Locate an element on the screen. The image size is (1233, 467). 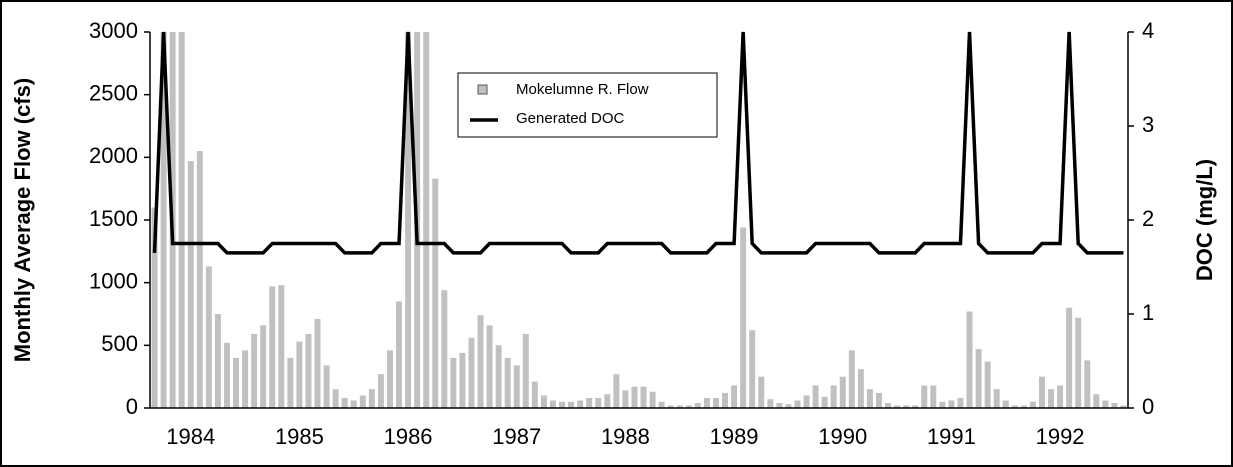
legend-label: Generated DOC is located at coordinates (570, 118).